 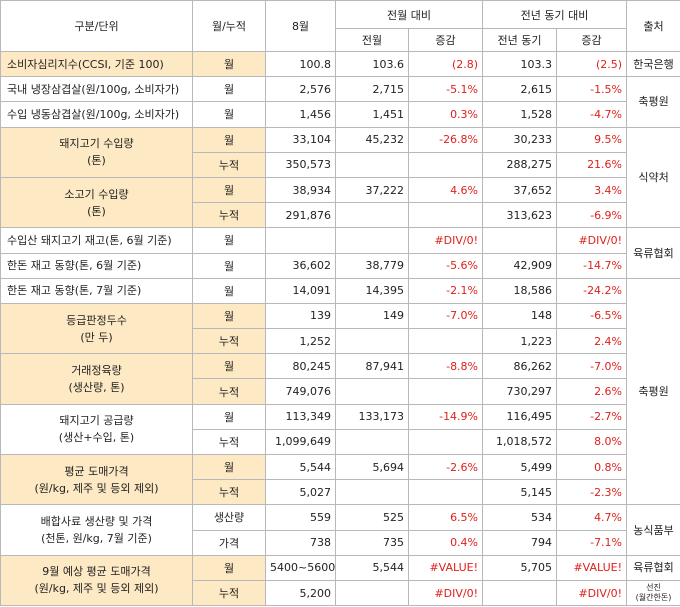 I want to click on value-cell: 5,544, so click(x=300, y=467).